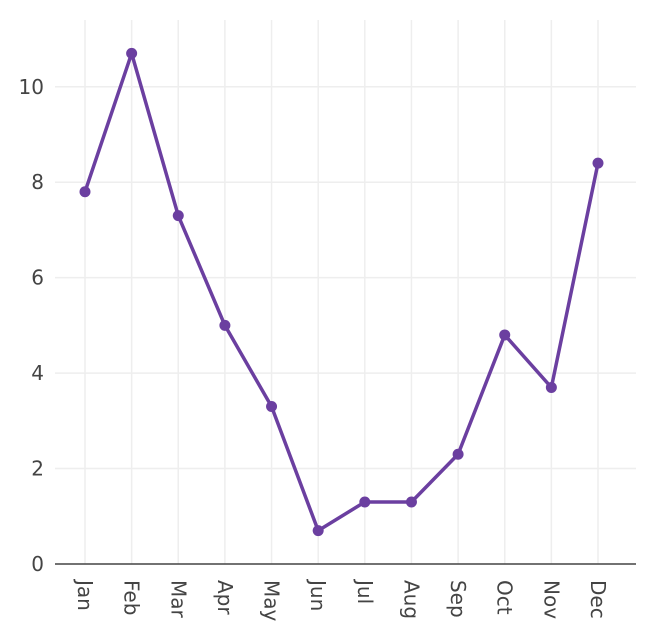 The image size is (654, 644). What do you see at coordinates (225, 325) in the screenshot?
I see `data-point-apr` at bounding box center [225, 325].